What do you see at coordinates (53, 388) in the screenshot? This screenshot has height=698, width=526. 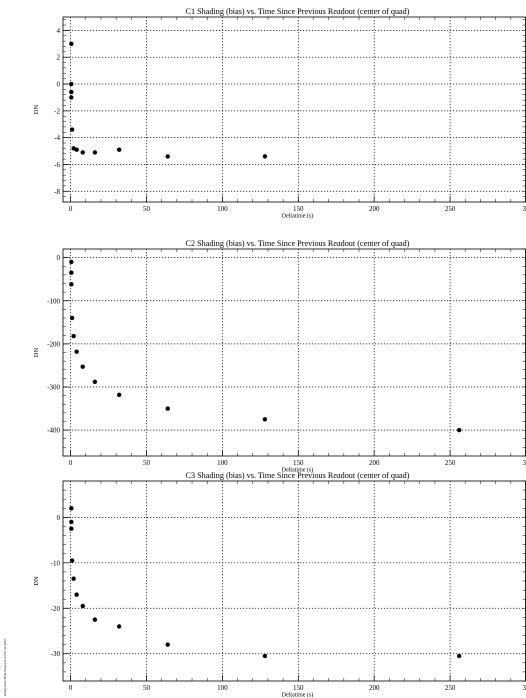 I see `y-tick-label: -300` at bounding box center [53, 388].